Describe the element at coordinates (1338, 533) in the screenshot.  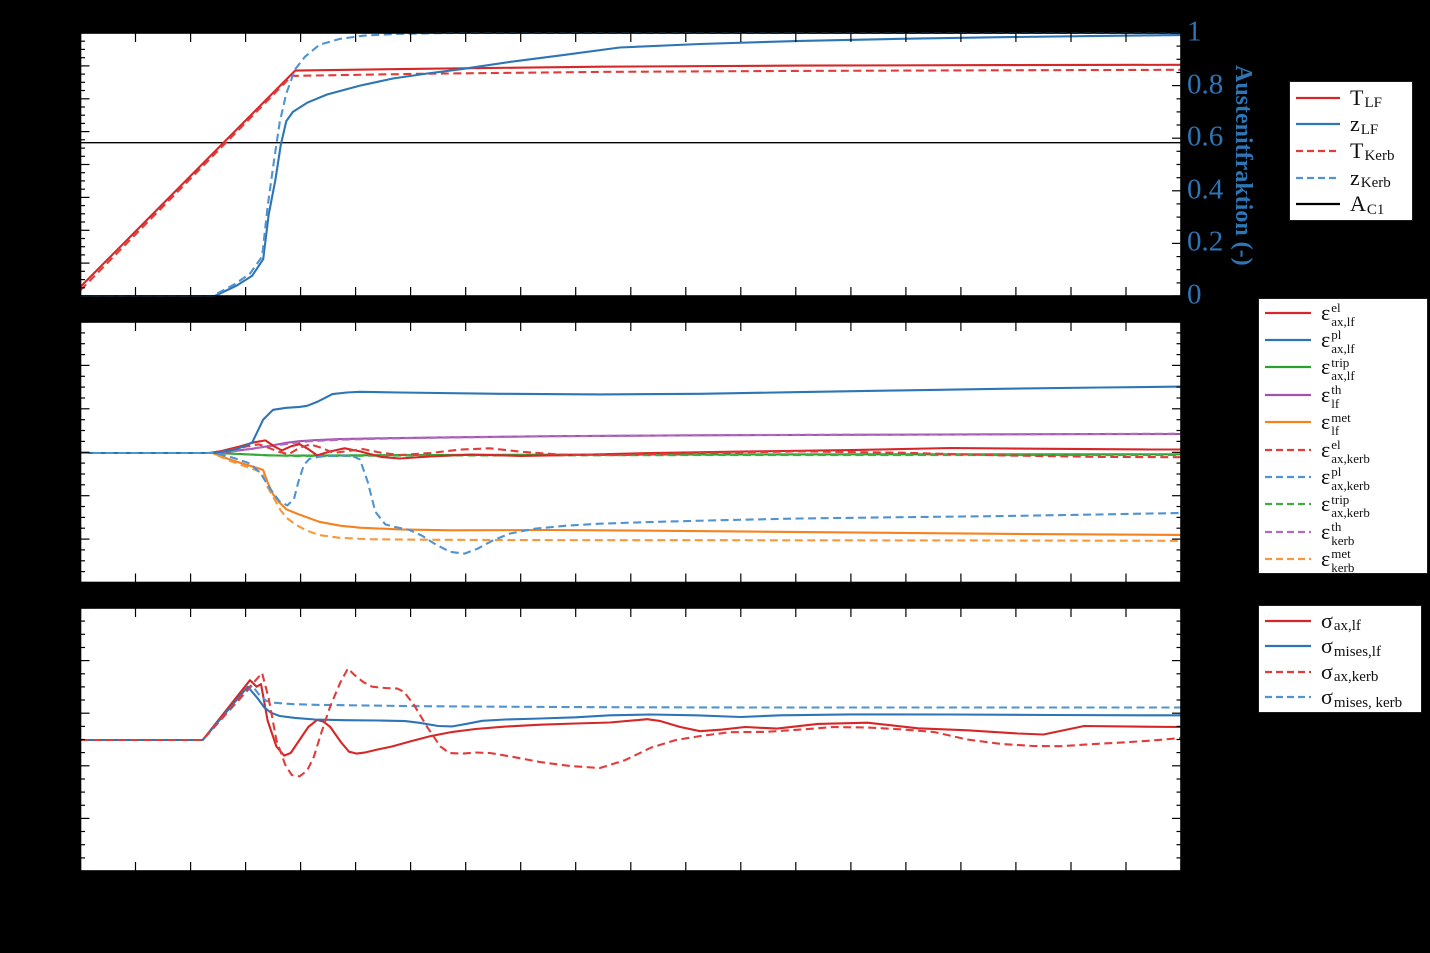
I see `legend-entry-label: ε th kerb` at that location.